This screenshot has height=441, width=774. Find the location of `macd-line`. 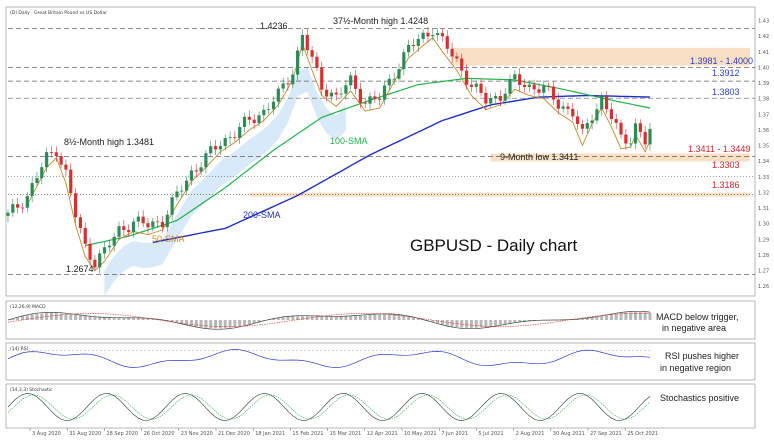

macd-line is located at coordinates (329, 320).